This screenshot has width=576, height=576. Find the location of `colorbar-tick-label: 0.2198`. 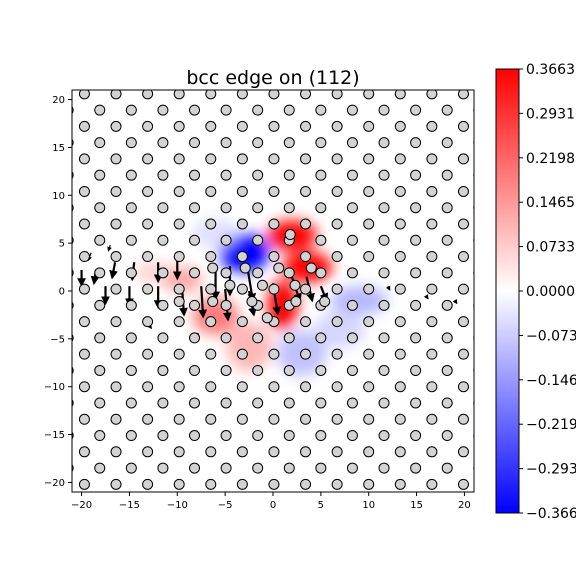

colorbar-tick-label: 0.2198 is located at coordinates (550, 159).